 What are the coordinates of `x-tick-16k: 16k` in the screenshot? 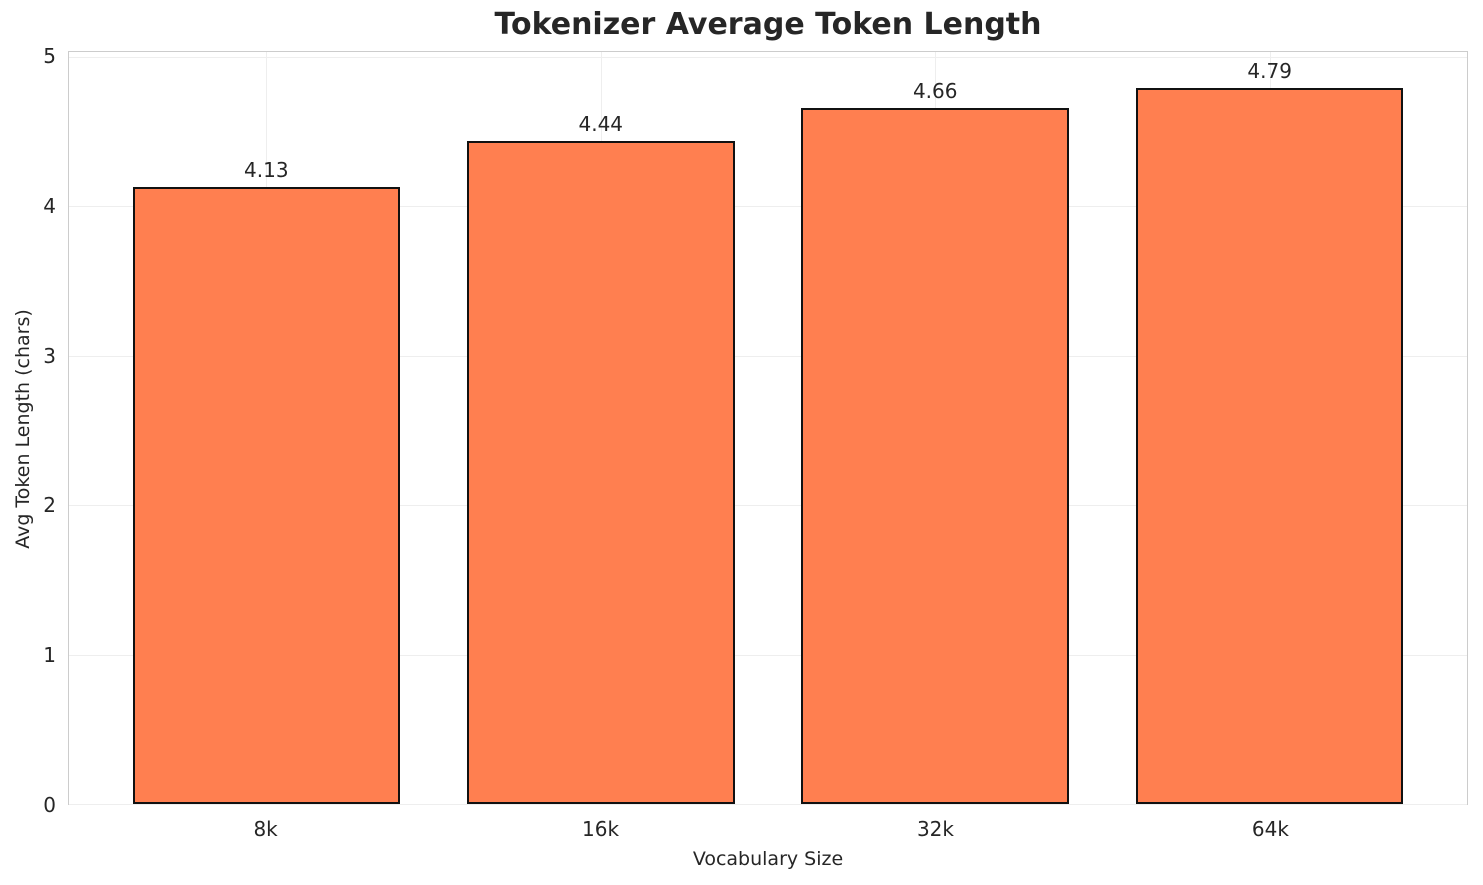 It's located at (601, 829).